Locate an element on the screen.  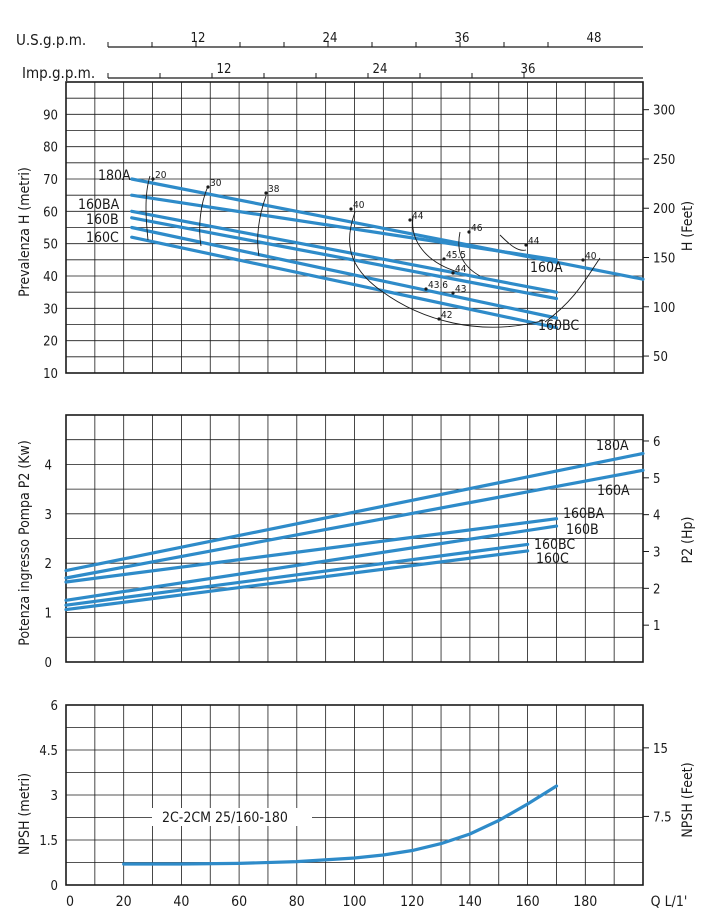
x-tick-label: 60 is located at coordinates (239, 902).